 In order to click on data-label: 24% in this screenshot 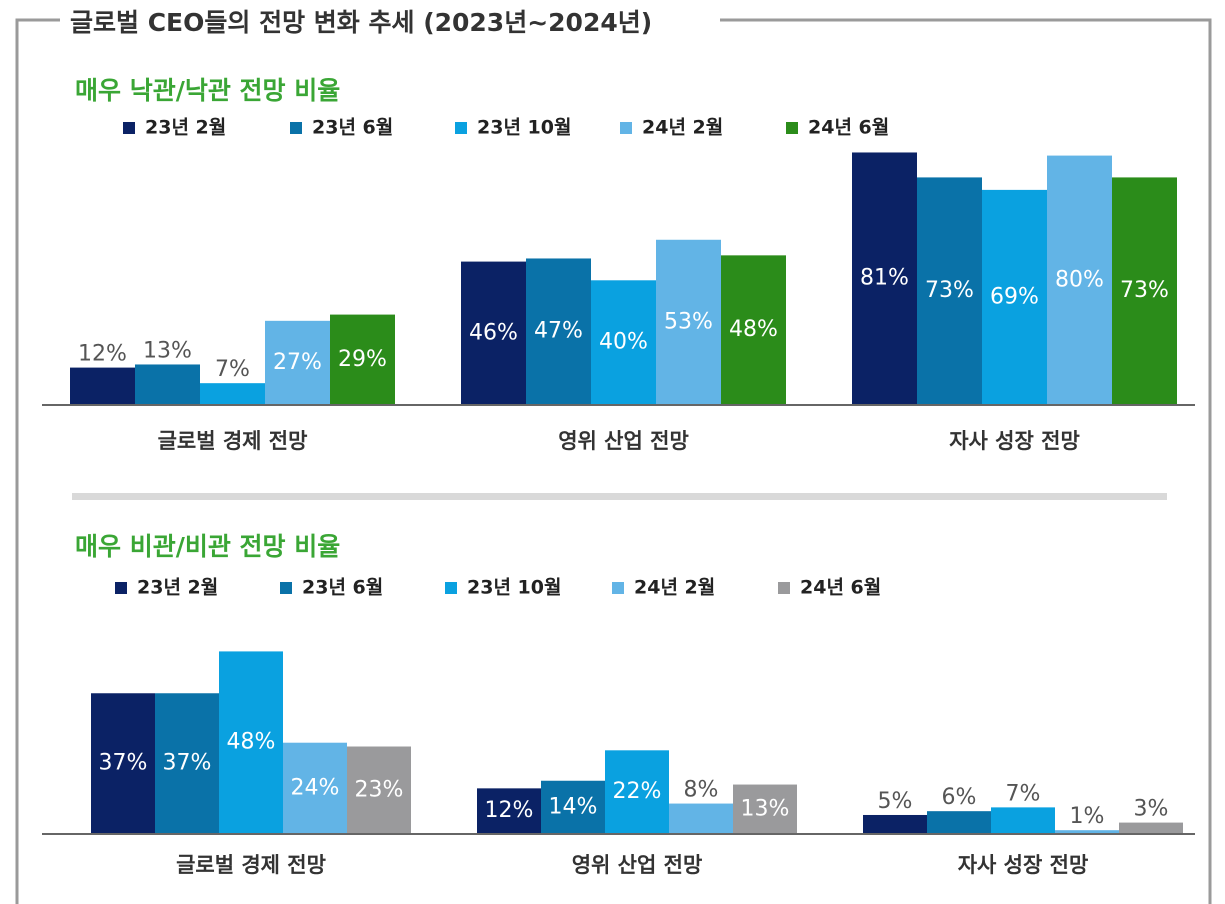, I will do `click(315, 787)`.